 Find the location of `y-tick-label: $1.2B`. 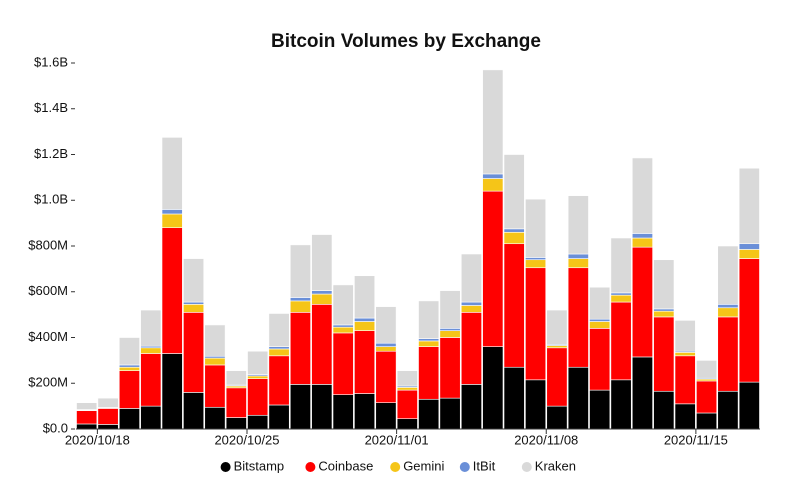

y-tick-label: $1.2B is located at coordinates (51, 153).